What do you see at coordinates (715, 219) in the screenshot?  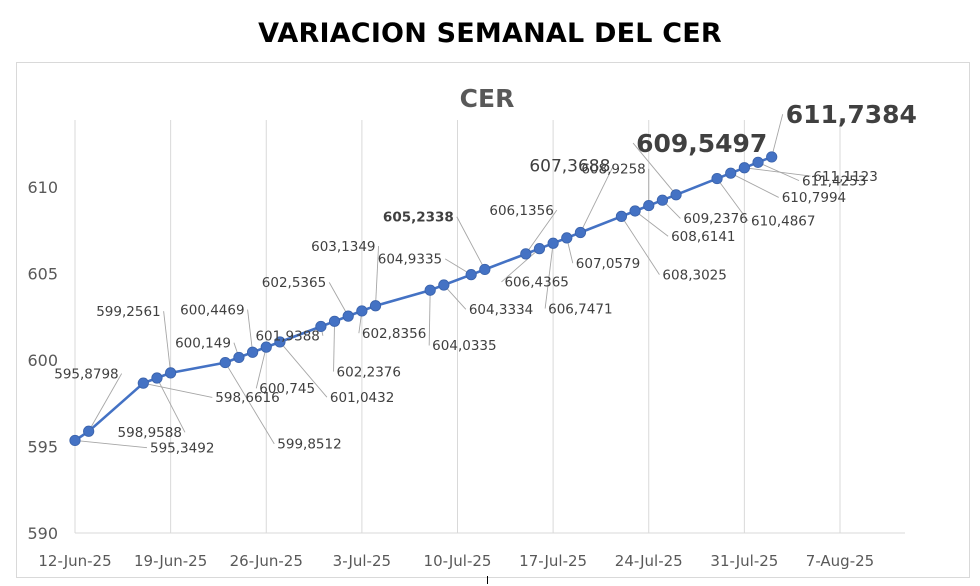 I see `data-label: 609,2376` at bounding box center [715, 219].